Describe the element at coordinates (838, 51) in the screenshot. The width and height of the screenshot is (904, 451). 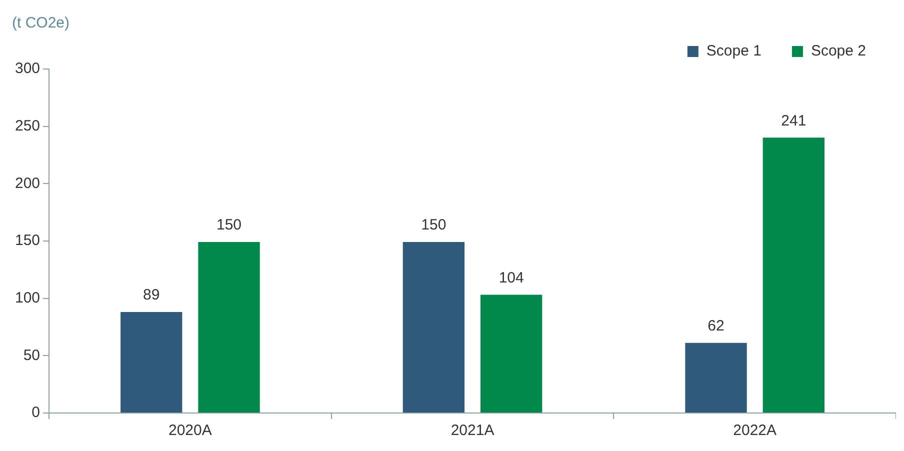
I see `legend-label: Scope 2` at that location.